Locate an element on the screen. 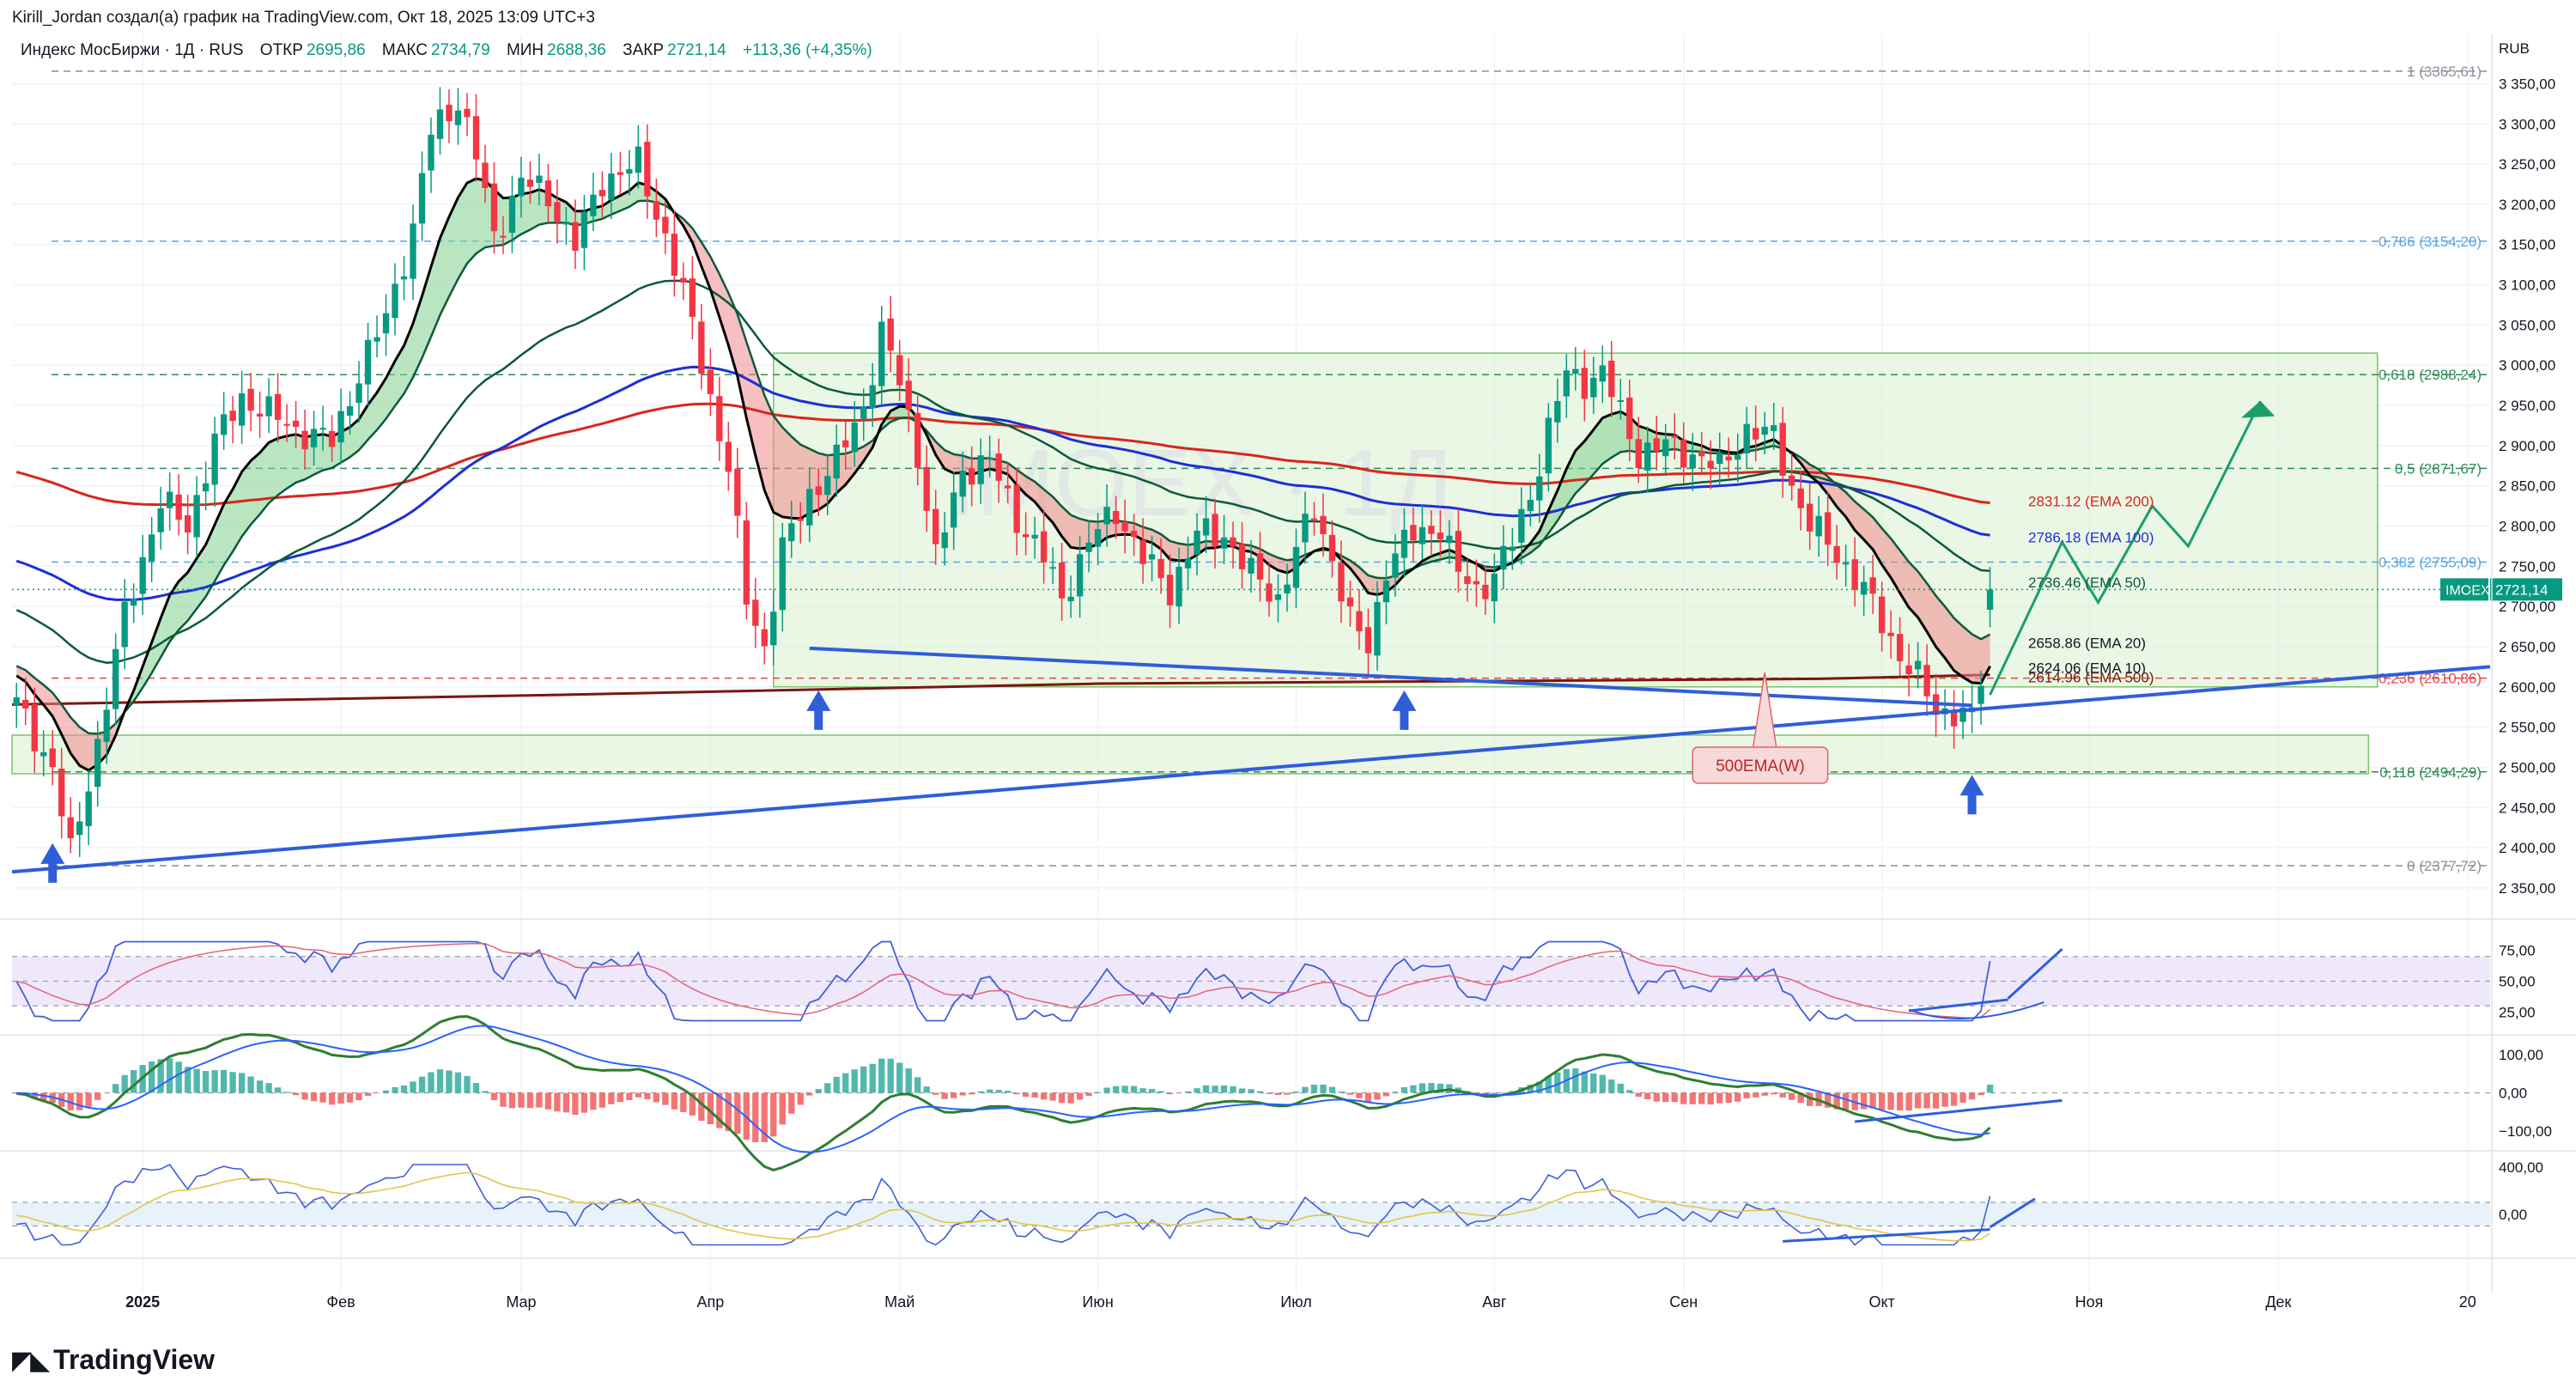  tradingview-logo: ◤◣ TradingView is located at coordinates (113, 1360).